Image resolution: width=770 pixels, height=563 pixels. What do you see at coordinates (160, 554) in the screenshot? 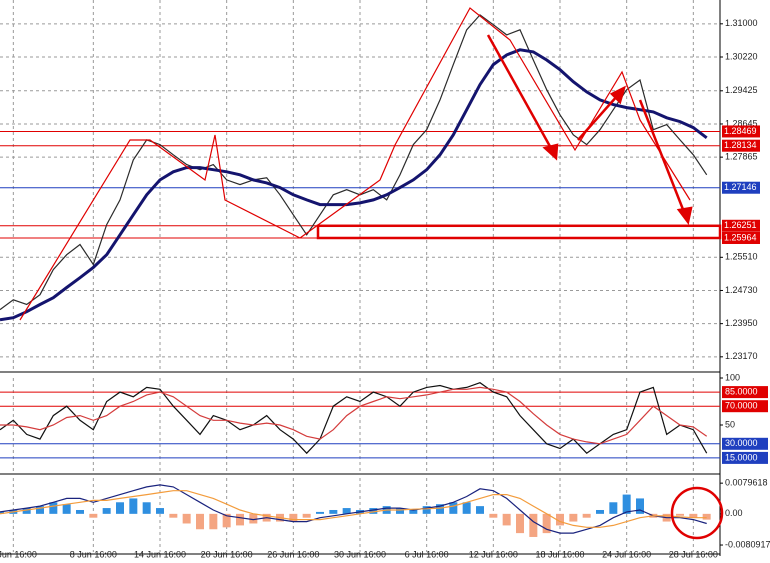
I see `x-tick-label: 14 Jun 16:00` at bounding box center [160, 554].